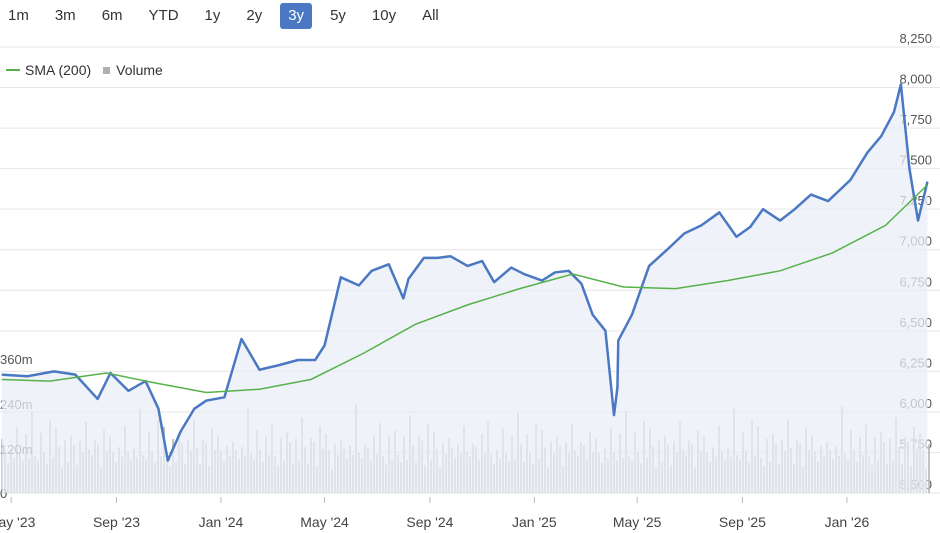  Describe the element at coordinates (212, 15) in the screenshot. I see `range-button-1y: 1y` at that location.